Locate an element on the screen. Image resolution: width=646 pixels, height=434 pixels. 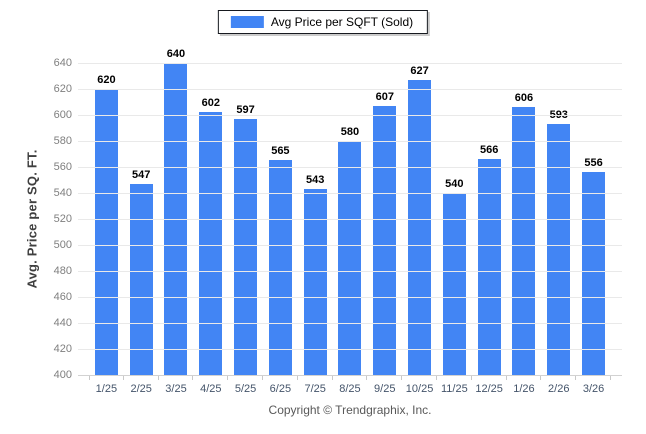
bar-group: 597 5/25 is located at coordinates (245, 229).